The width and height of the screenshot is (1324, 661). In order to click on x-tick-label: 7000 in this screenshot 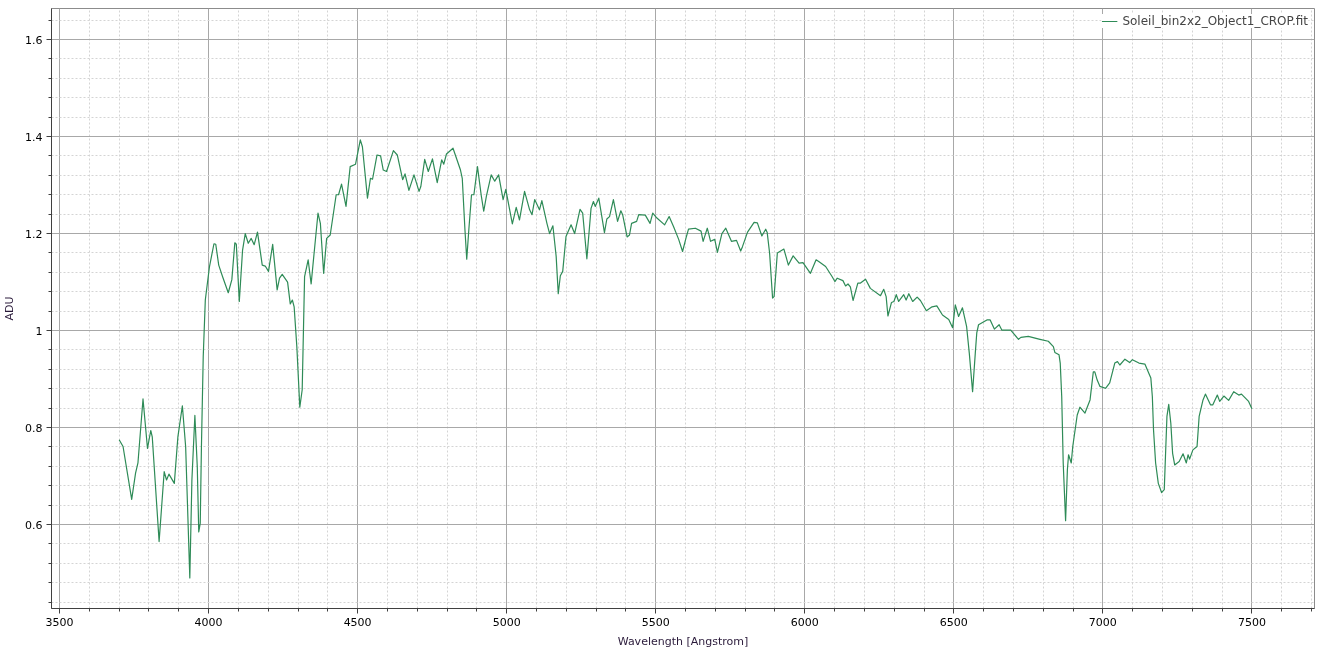, I will do `click(1102, 622)`.